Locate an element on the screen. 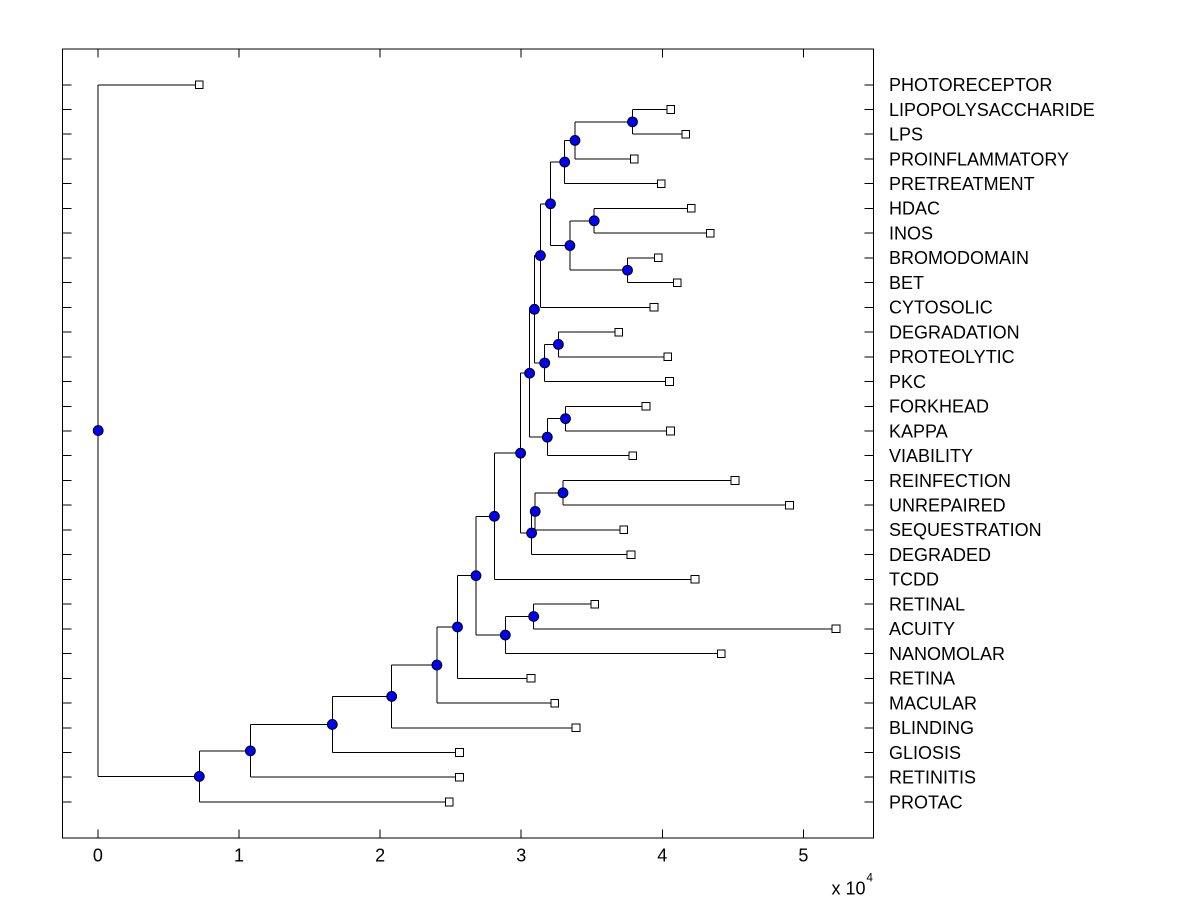 This screenshot has width=1200, height=905. svg-text: RETINAL is located at coordinates (927, 604).